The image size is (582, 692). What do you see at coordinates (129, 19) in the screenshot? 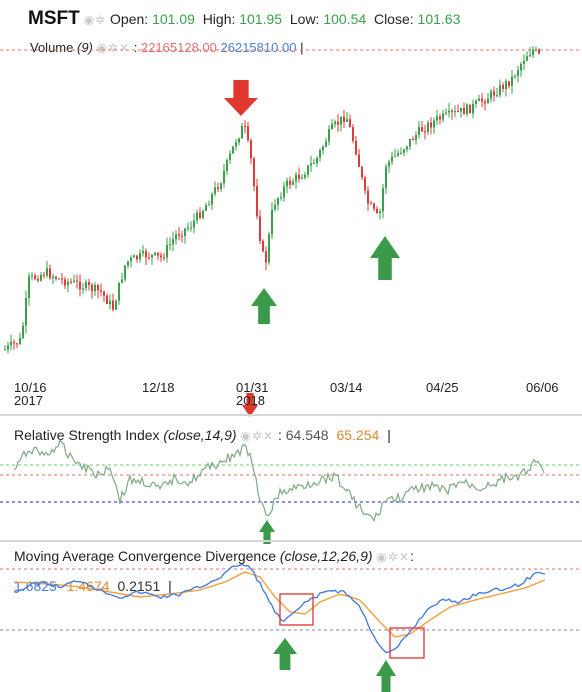
I see `open-label: Open:` at bounding box center [129, 19].